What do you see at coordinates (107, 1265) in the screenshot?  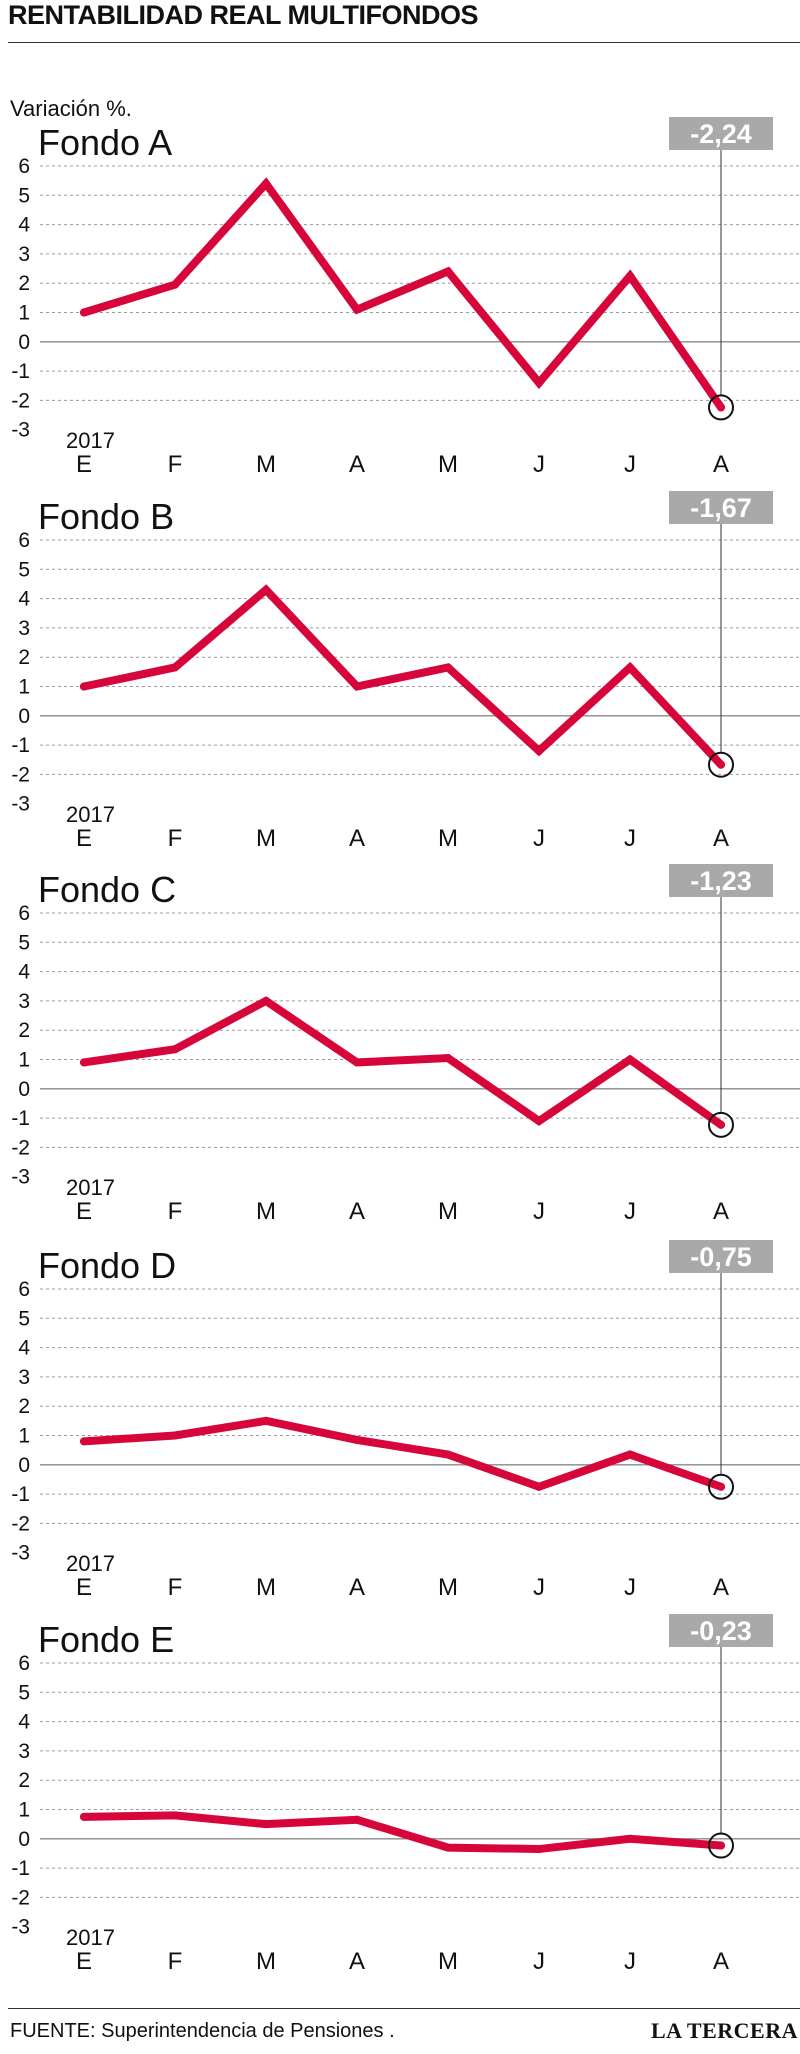 I see `chart-title: Fondo D` at bounding box center [107, 1265].